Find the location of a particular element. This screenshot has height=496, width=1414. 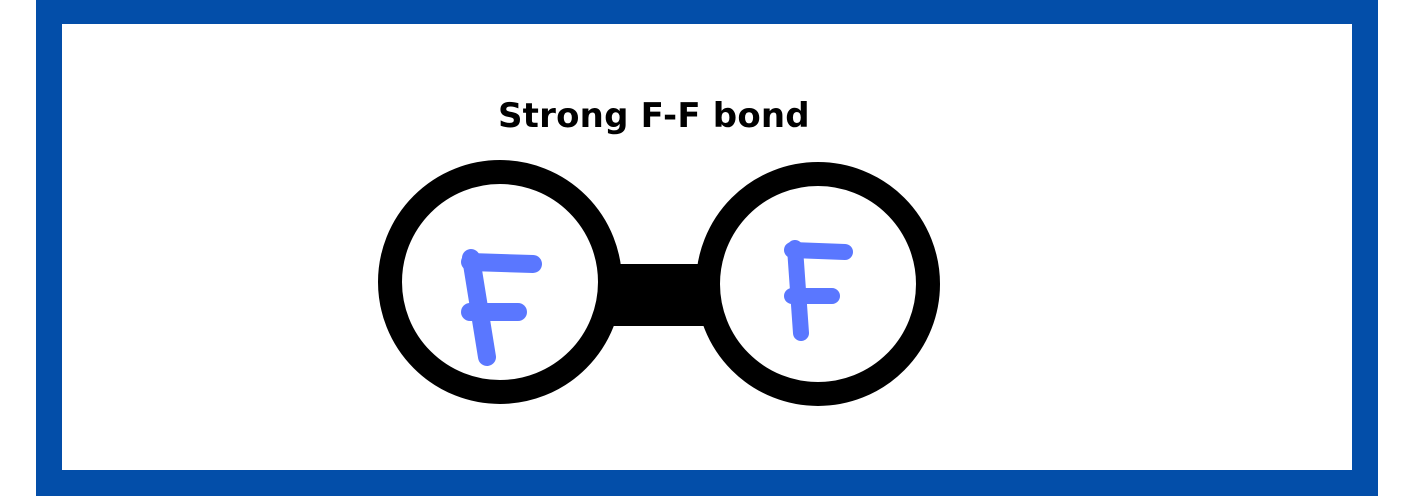

atom-right: F is located at coordinates (818, 284).